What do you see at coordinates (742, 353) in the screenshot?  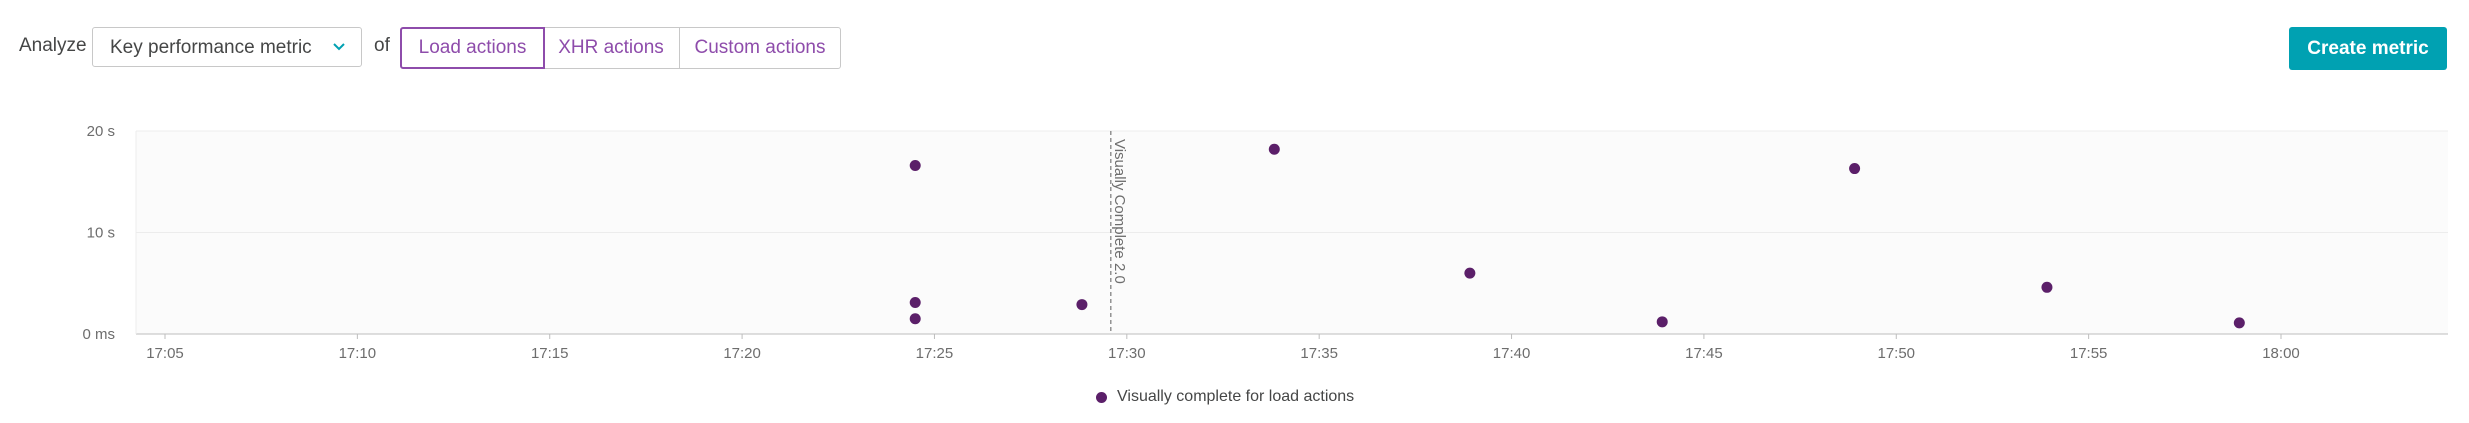 I see `x-tick-label: 17:20` at bounding box center [742, 353].